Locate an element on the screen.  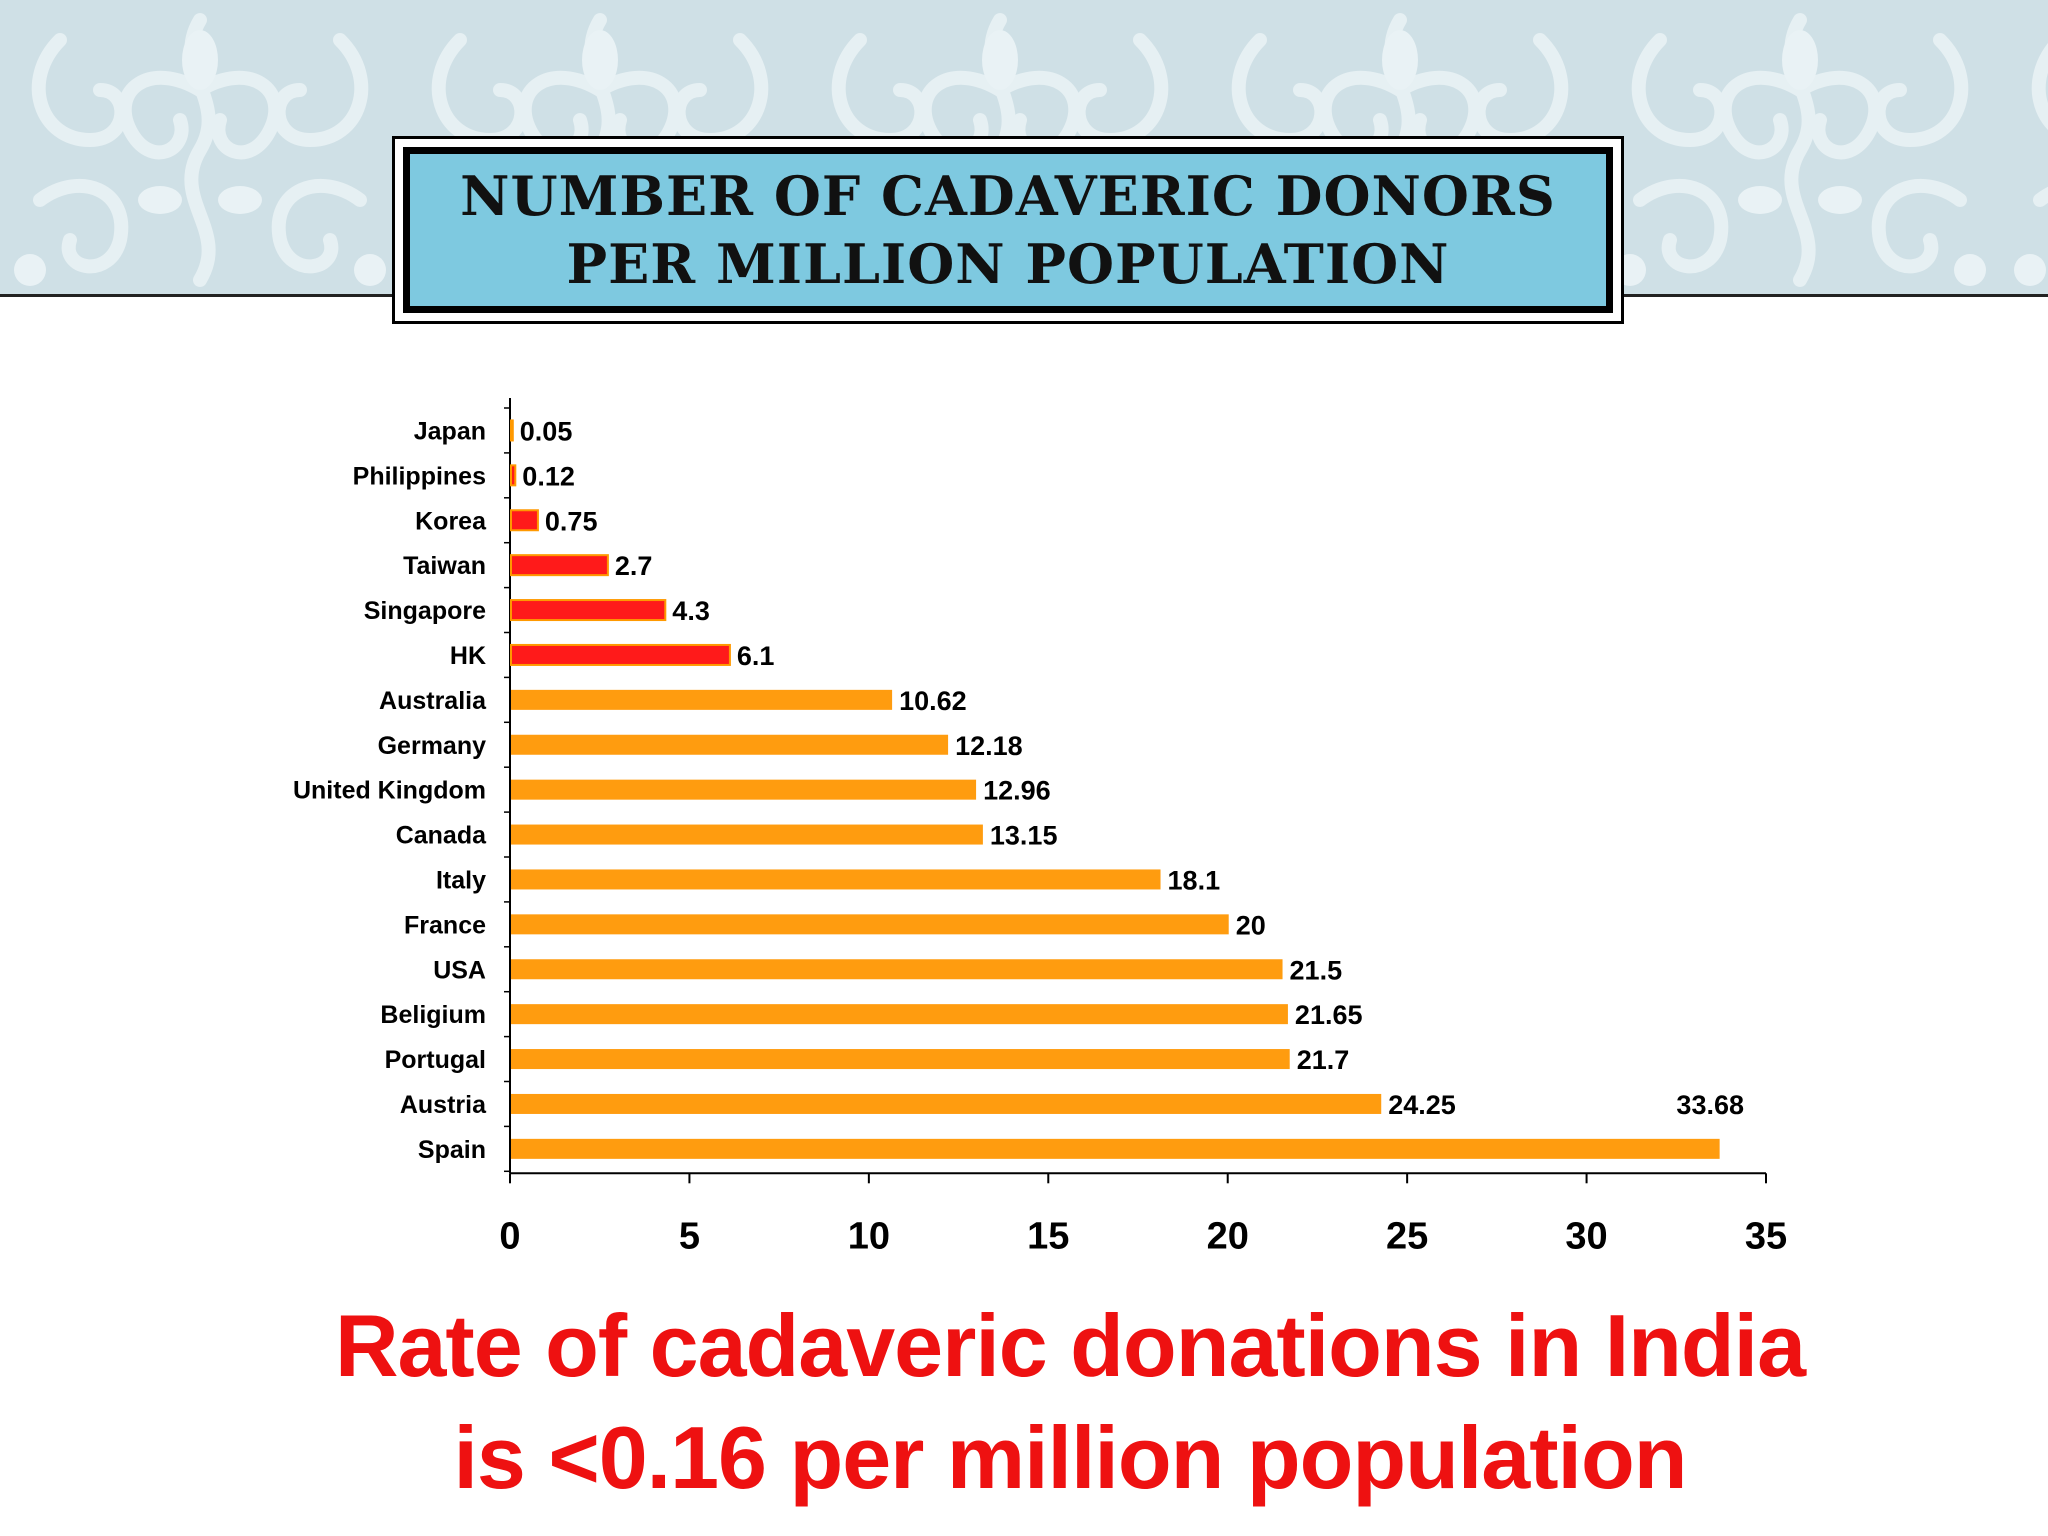
category-label: Japan is located at coordinates (450, 431).